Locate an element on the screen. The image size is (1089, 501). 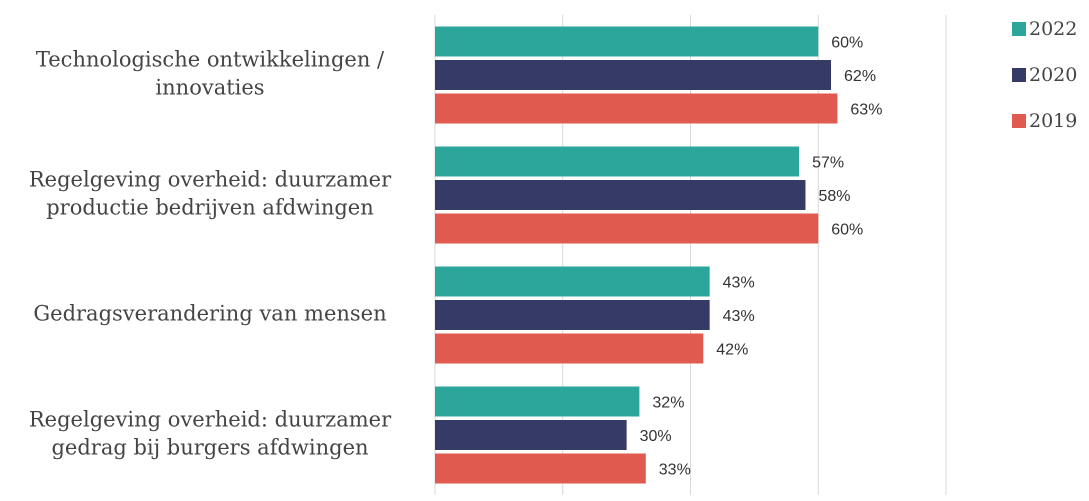
category-label: Technologische ontwikkelingen / is located at coordinates (210, 60).